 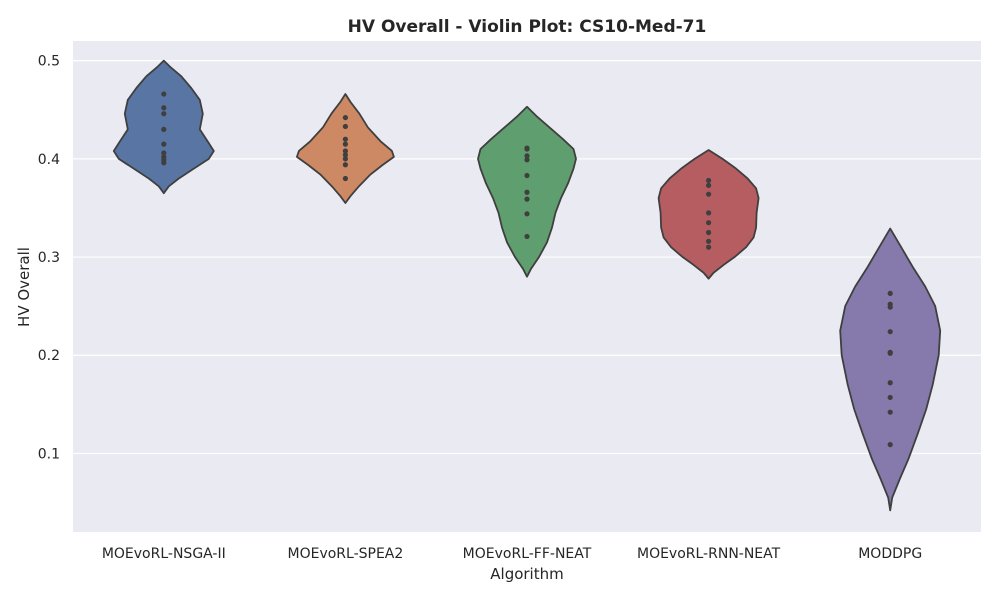 I want to click on y-tick-labels: 0.1 0.2 0.3 0.4 0.5, so click(x=49, y=258).